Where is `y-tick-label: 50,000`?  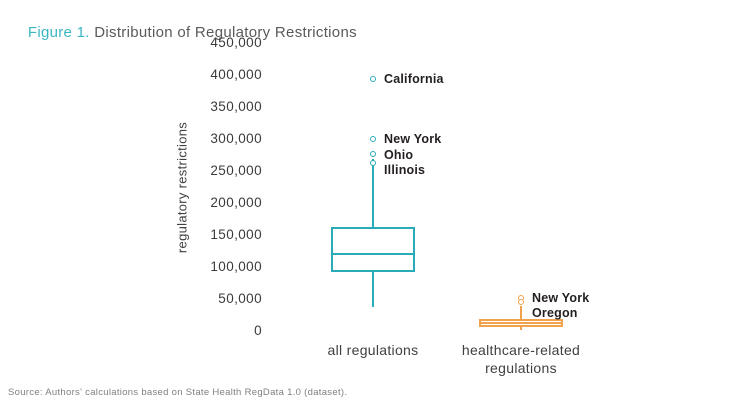 y-tick-label: 50,000 is located at coordinates (240, 298).